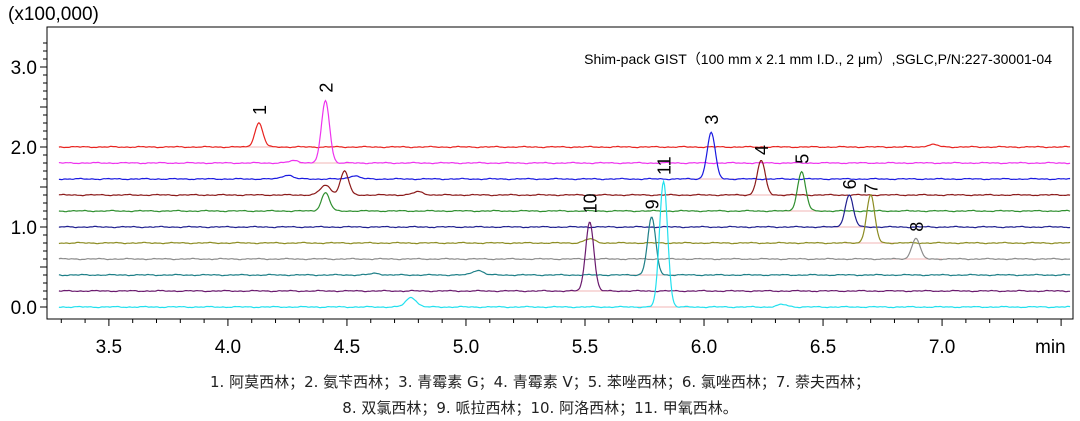  What do you see at coordinates (327, 88) in the screenshot?
I see `peak-number-label: 2` at bounding box center [327, 88].